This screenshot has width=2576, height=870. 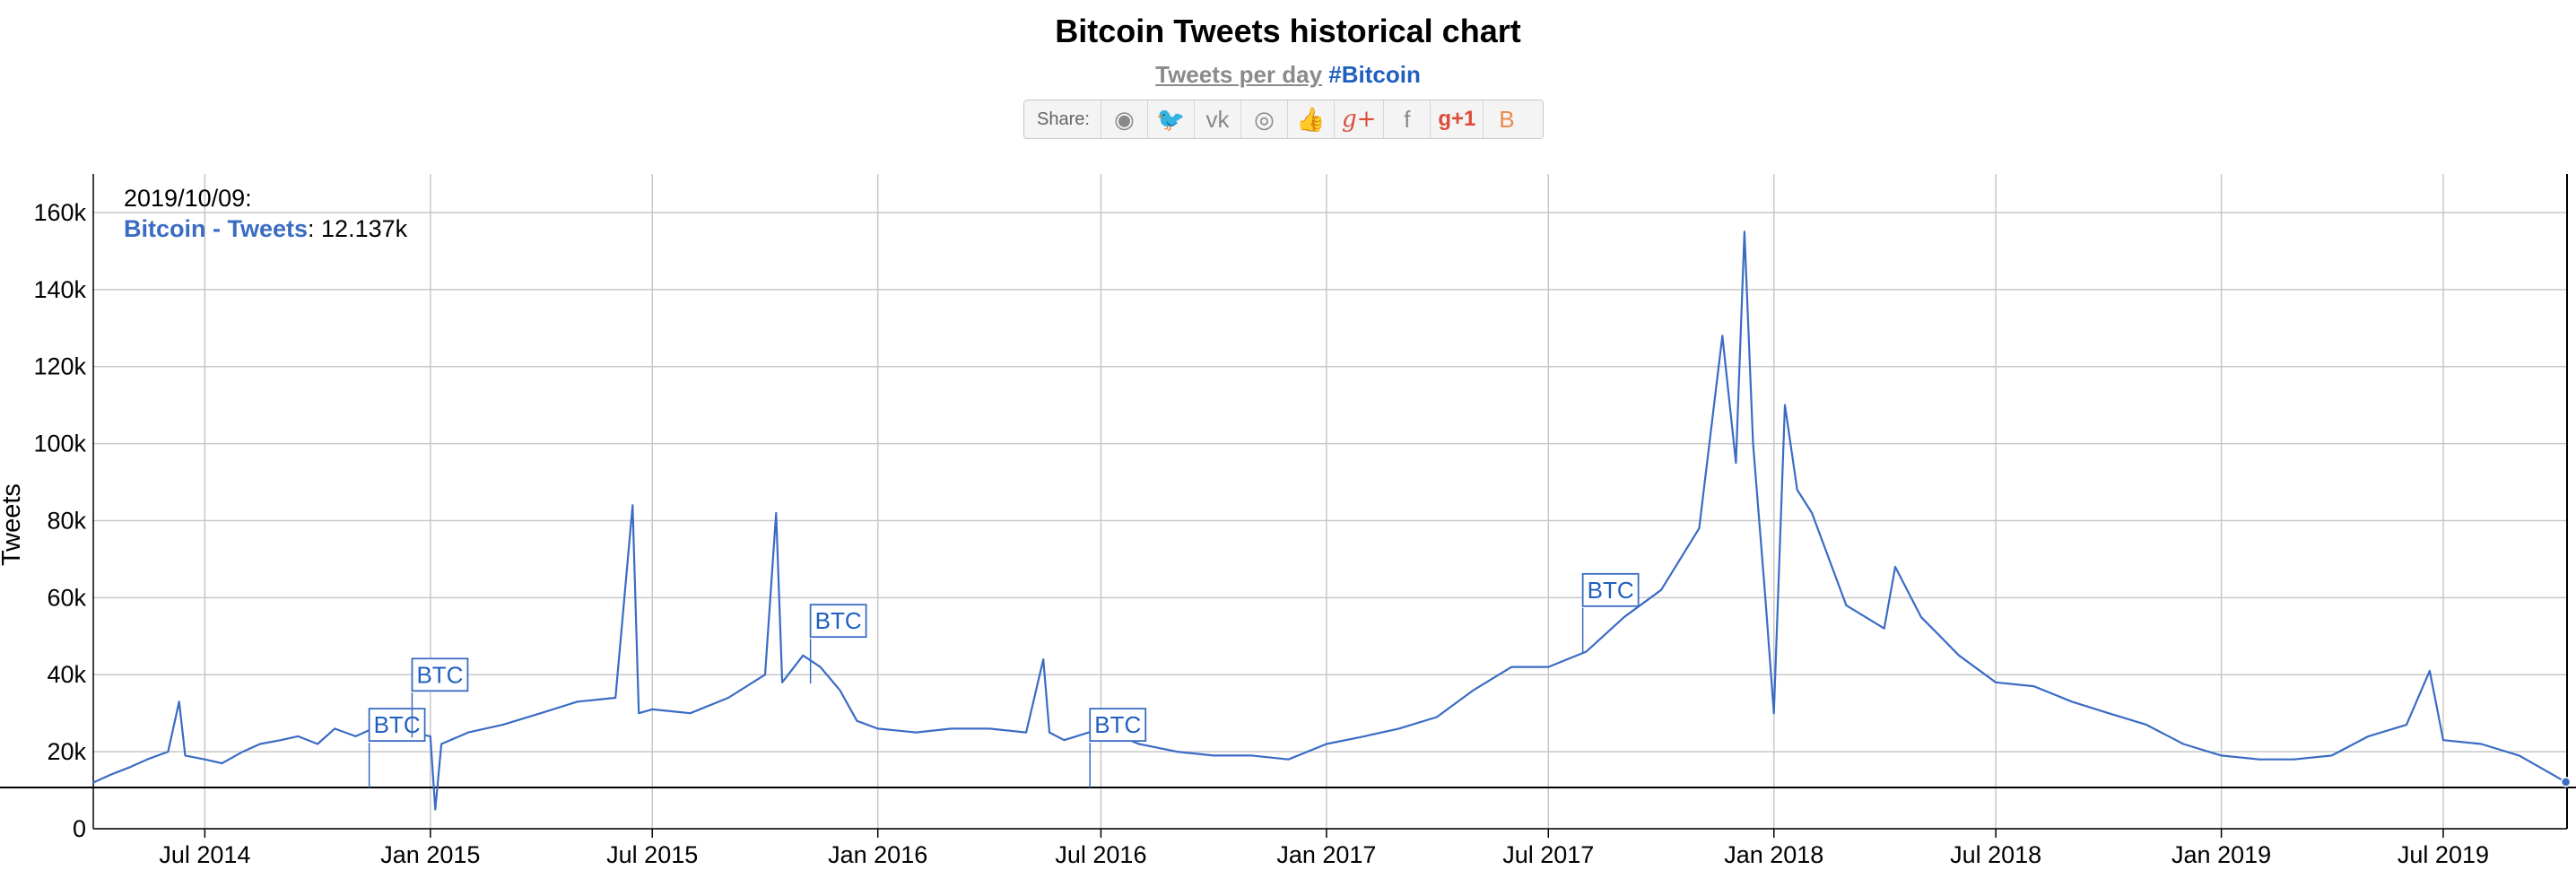 What do you see at coordinates (1406, 119) in the screenshot?
I see `facebook-share-button: f` at bounding box center [1406, 119].